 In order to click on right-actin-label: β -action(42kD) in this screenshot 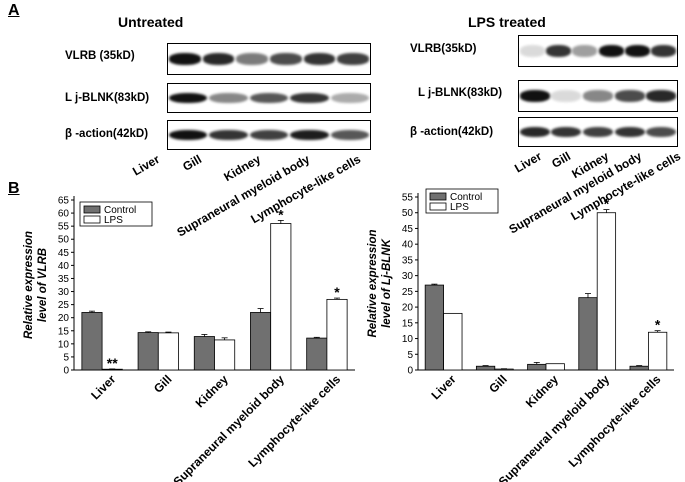, I will do `click(452, 132)`.